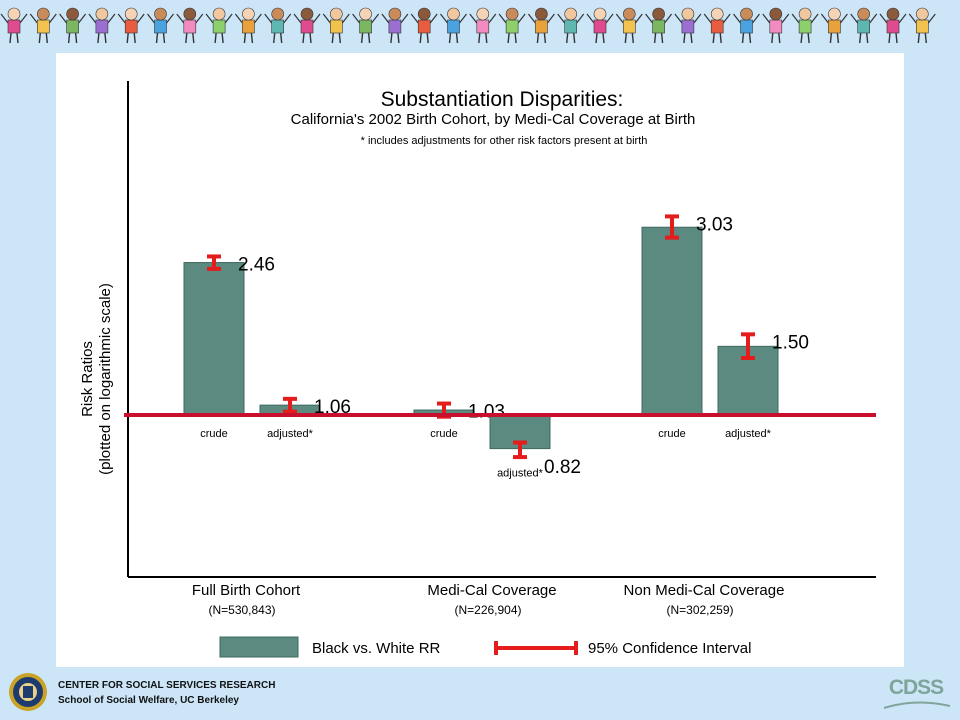 This screenshot has height=720, width=960. Describe the element at coordinates (917, 705) in the screenshot. I see `cdss-swoosh-icon` at that location.